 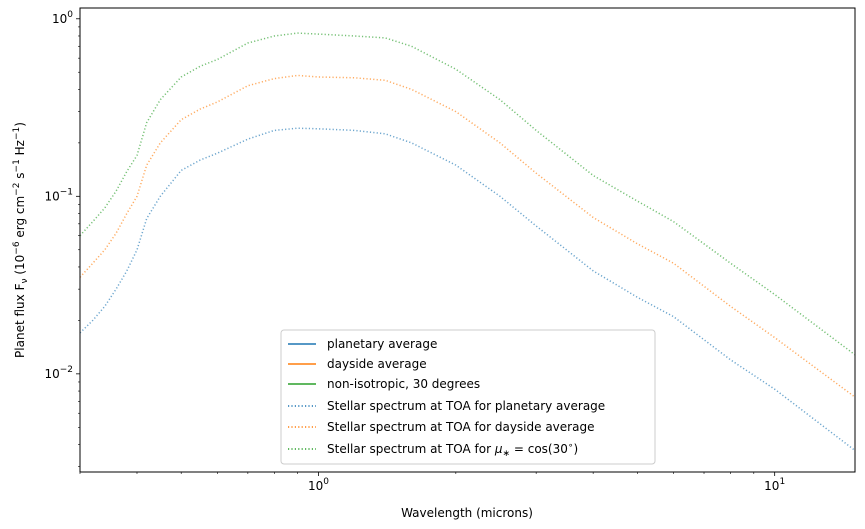 I want to click on legend-label-non-isotropic: non-isotropic, 30 degrees, so click(x=403, y=384).